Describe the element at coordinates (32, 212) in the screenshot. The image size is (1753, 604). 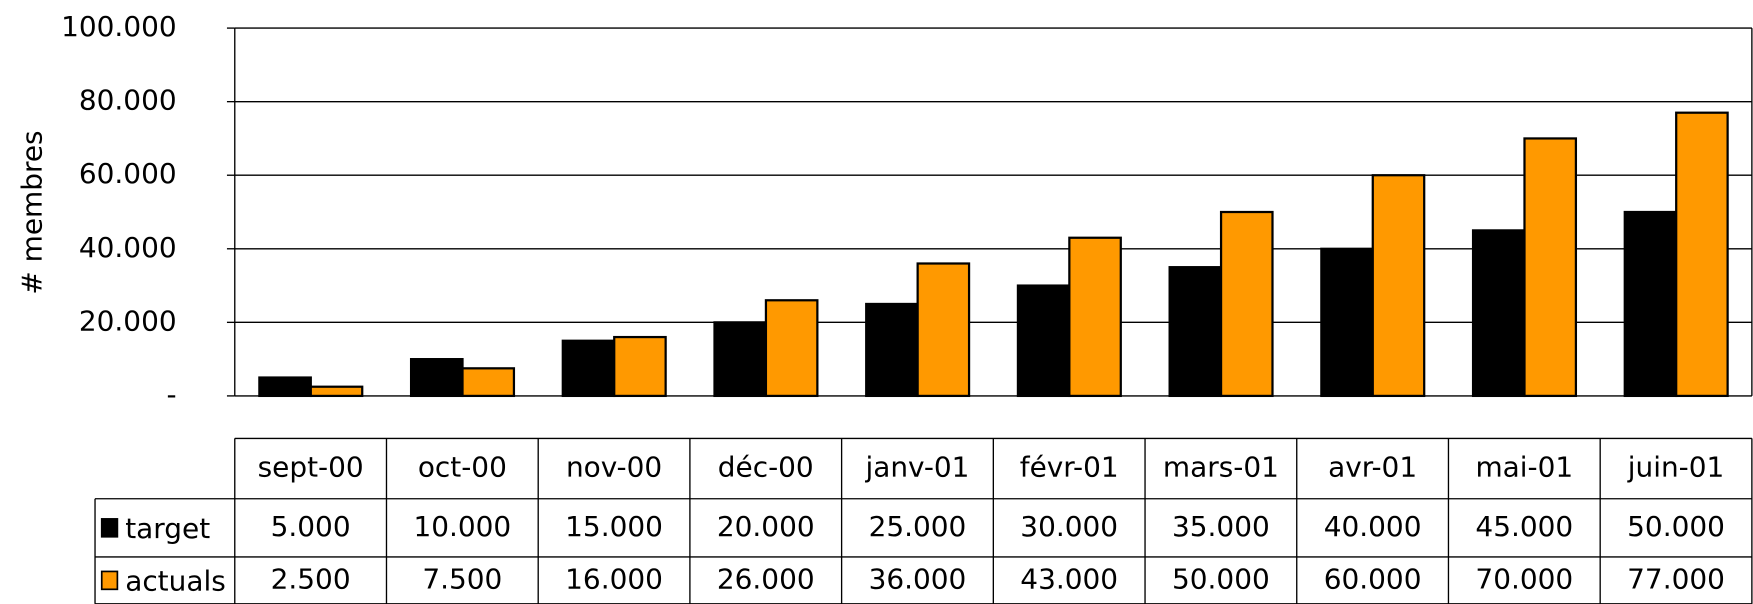
I see `y-axis-label: # membres` at that location.